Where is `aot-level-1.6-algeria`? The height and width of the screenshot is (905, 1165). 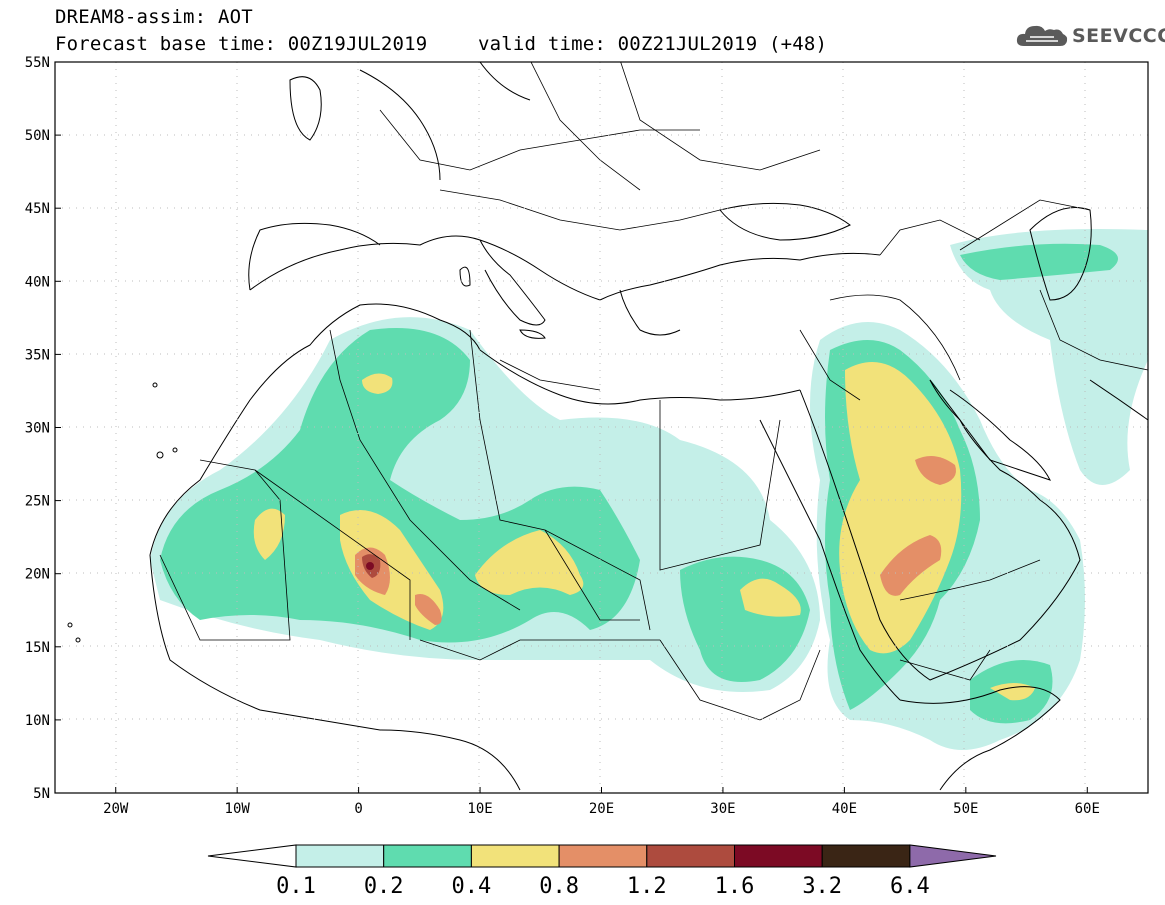
aot-level-1.6-algeria is located at coordinates (370, 566).